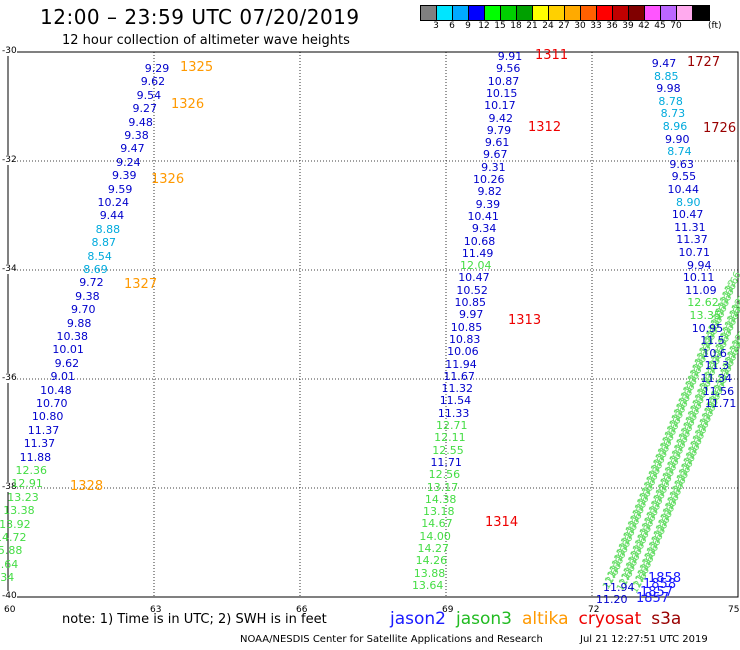 The height and width of the screenshot is (650, 740). I want to click on swh-value: 13.18, so click(439, 512).